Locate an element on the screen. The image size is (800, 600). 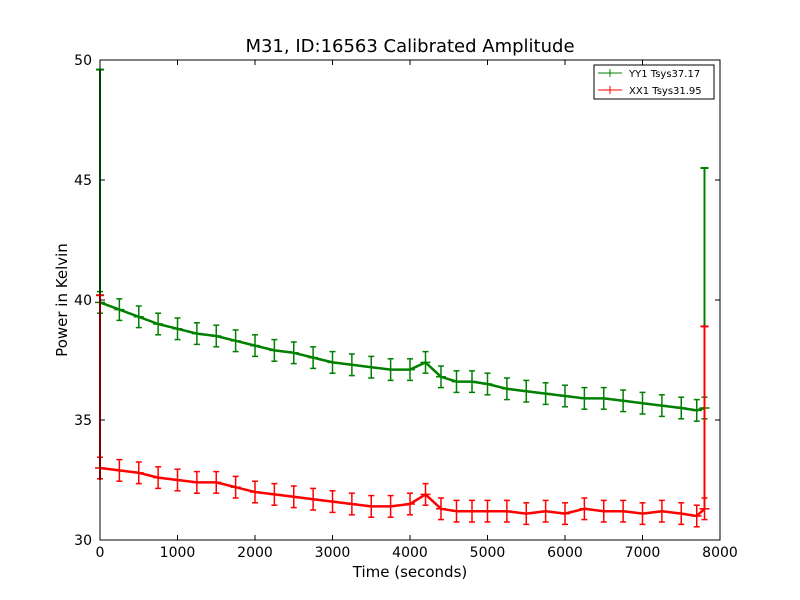
x-tick-label: 4000 is located at coordinates (410, 553).